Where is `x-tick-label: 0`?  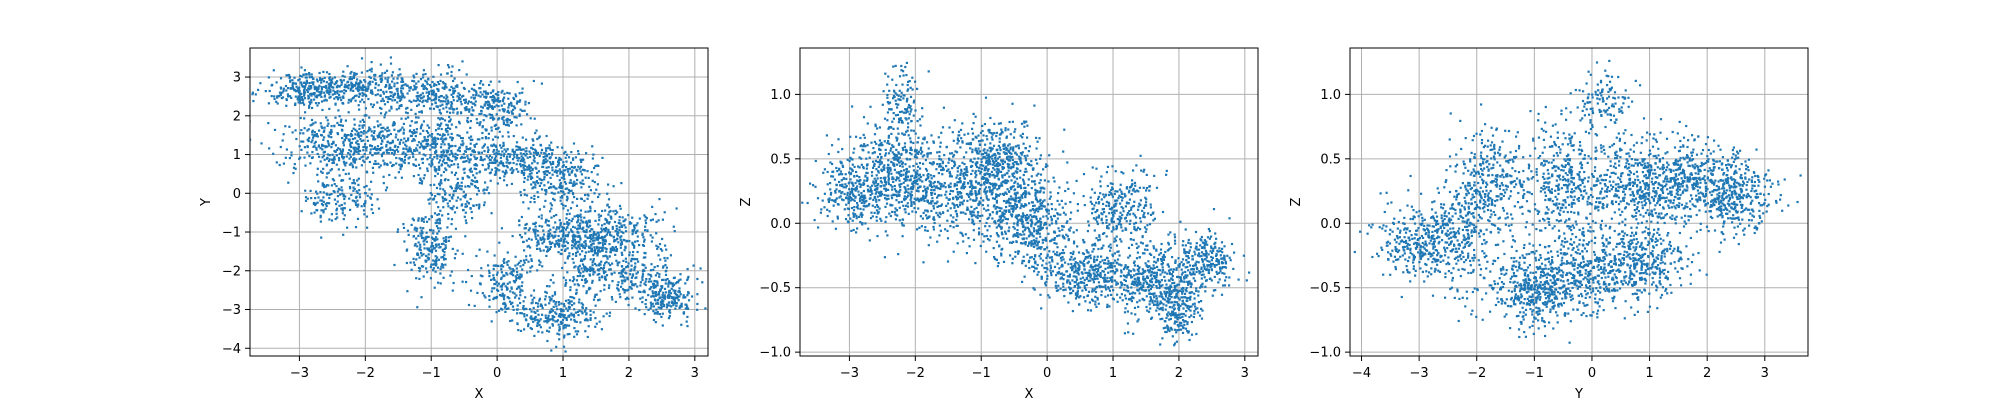
x-tick-label: 0 is located at coordinates (497, 373).